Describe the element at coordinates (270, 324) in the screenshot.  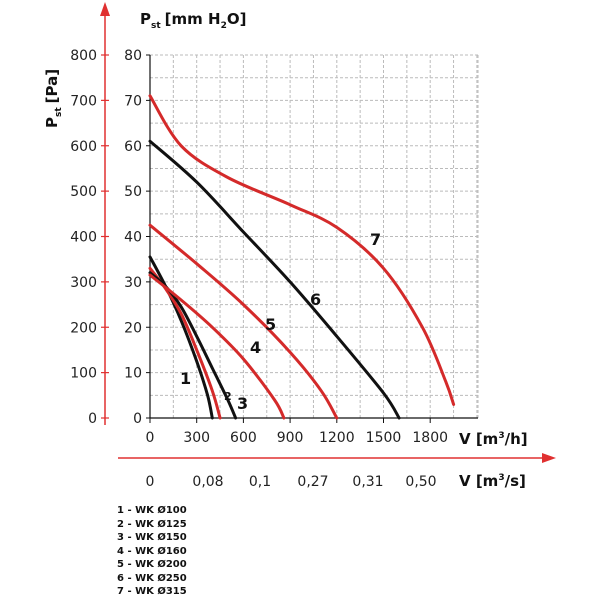
I see `curve-label-5: 5` at that location.